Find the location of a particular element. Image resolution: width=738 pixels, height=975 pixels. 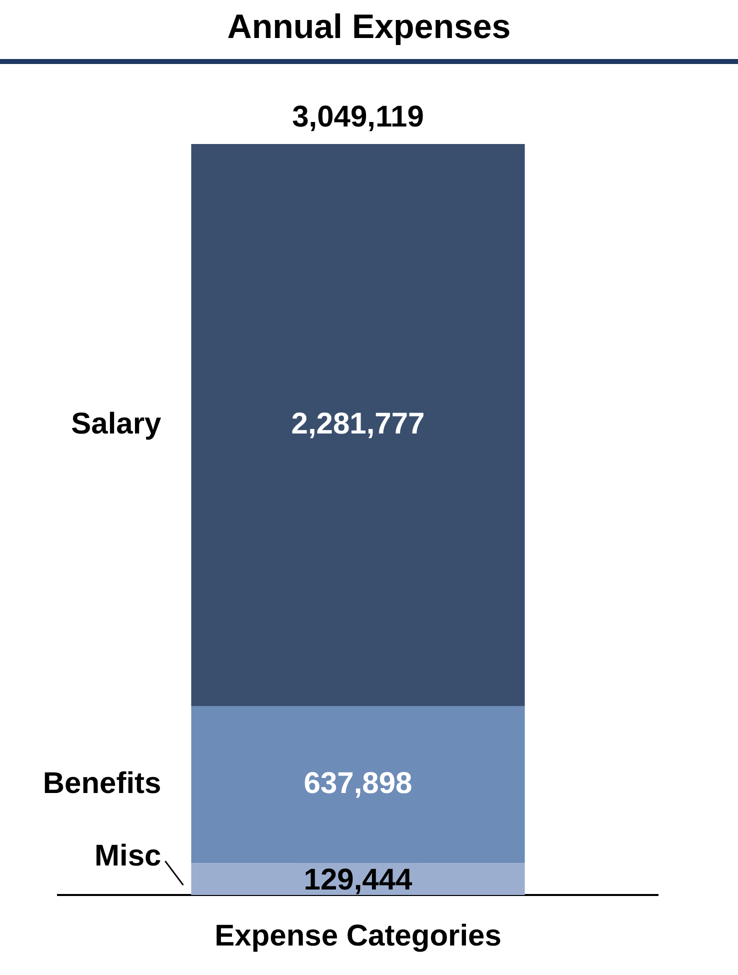

data-label: 129,444 is located at coordinates (358, 879).